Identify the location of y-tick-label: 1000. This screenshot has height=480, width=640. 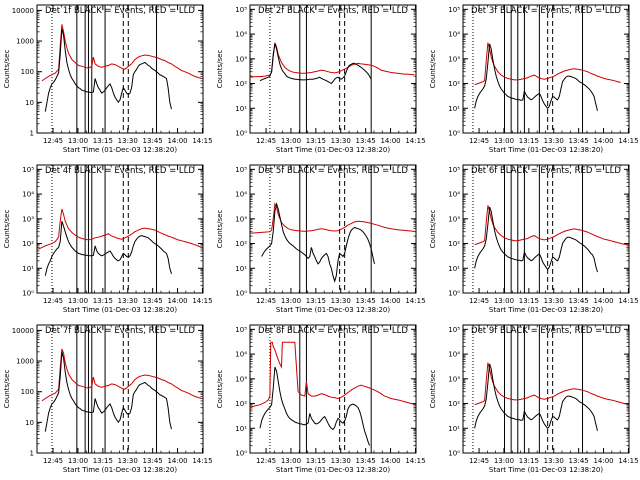
(25, 362).